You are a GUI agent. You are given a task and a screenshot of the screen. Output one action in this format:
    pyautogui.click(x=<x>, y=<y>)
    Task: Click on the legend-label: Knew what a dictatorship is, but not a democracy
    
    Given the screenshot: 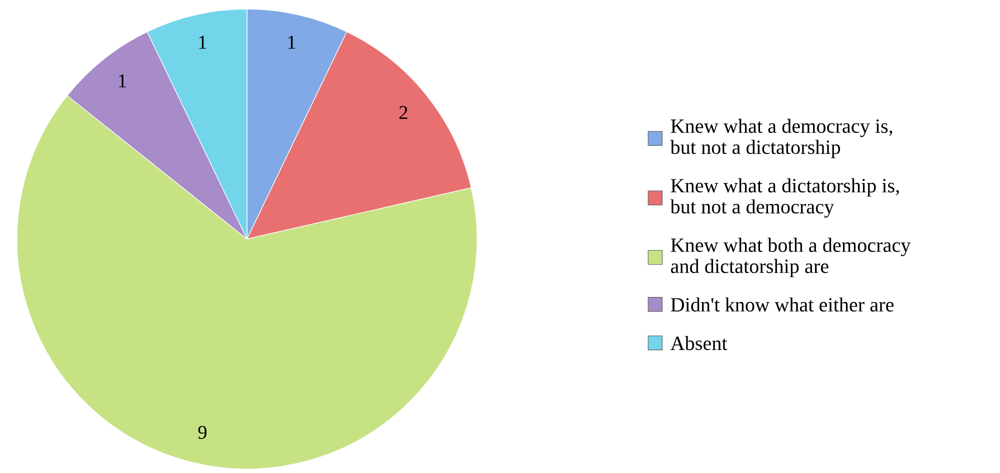 What is the action you would take?
    pyautogui.click(x=784, y=198)
    